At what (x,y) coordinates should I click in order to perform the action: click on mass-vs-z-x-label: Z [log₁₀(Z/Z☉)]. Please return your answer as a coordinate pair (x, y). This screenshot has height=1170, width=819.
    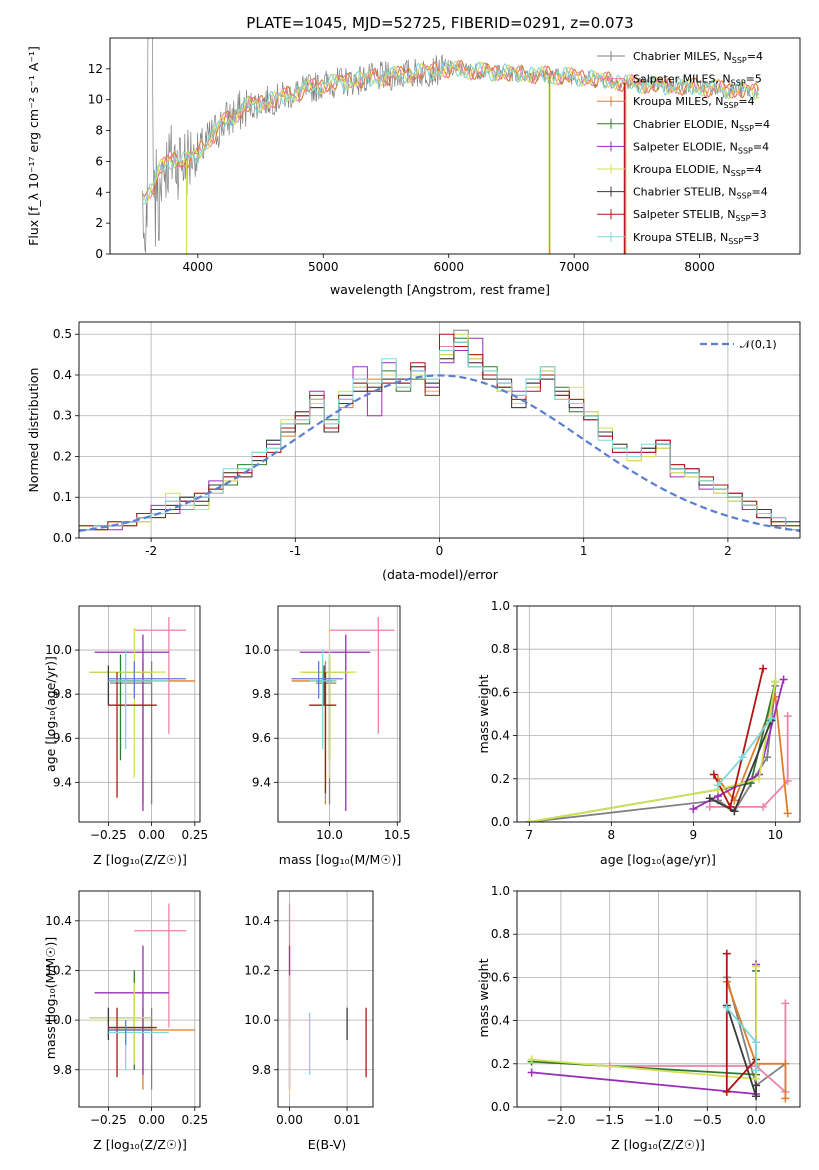
    Looking at the image, I should click on (140, 1144).